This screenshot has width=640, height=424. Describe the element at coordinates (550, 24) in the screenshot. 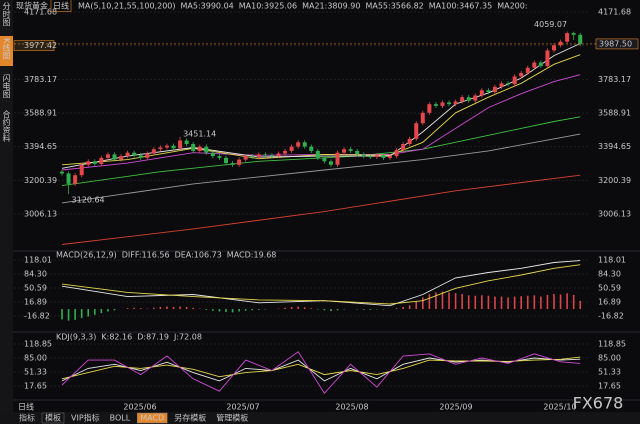

I see `extreme-label: 4059.07` at that location.